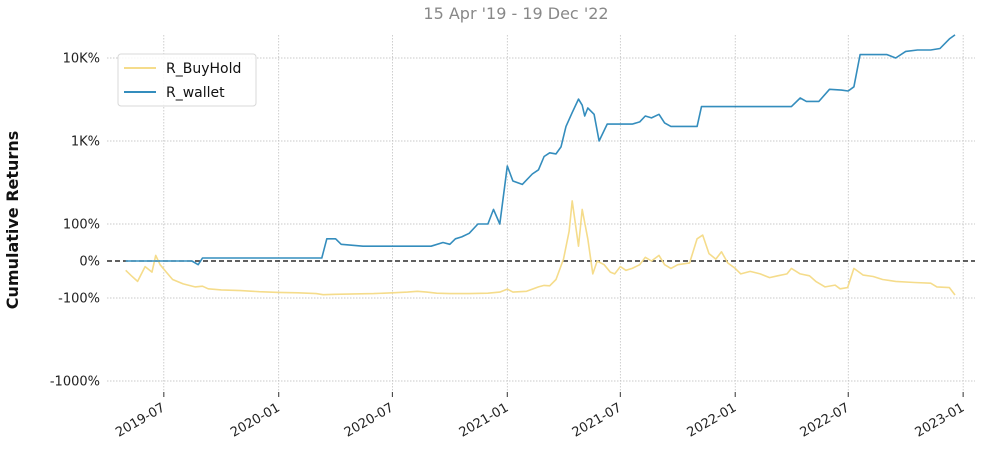 This screenshot has height=455, width=1000. What do you see at coordinates (597, 420) in the screenshot?
I see `x-tick-label: 2021-07` at bounding box center [597, 420].